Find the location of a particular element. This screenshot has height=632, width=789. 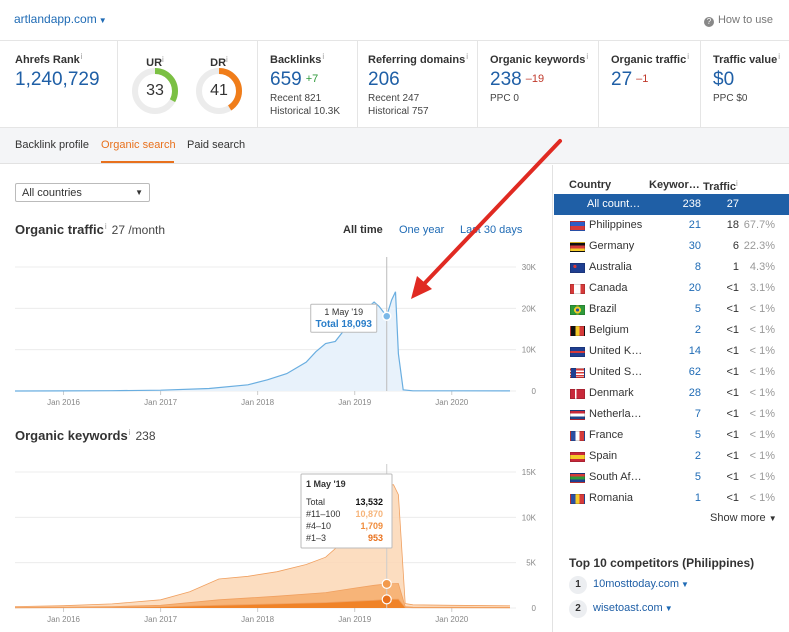

country-keywords: 20 is located at coordinates (694, 288).